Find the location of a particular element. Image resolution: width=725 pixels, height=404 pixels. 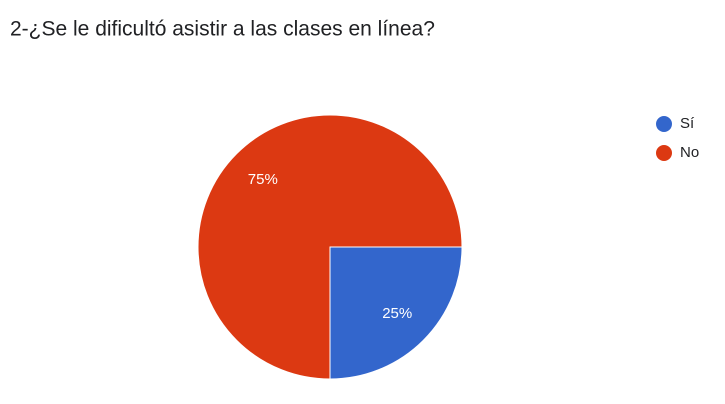

slice-label: 25% is located at coordinates (397, 313).